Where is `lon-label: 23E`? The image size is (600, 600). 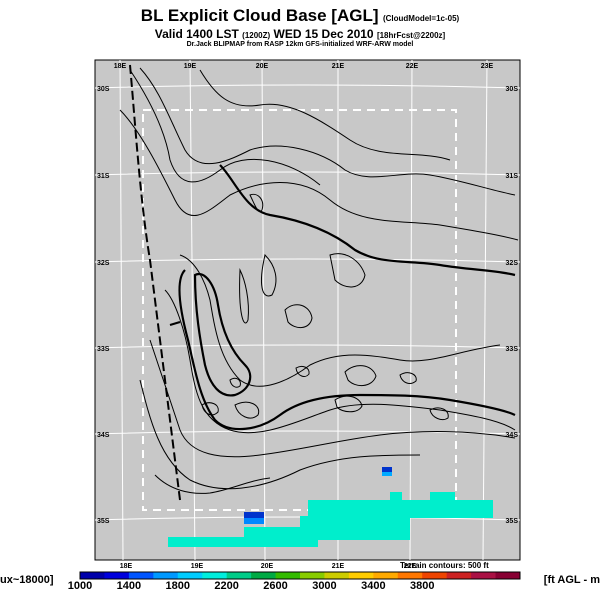
lon-label: 23E is located at coordinates (487, 66).